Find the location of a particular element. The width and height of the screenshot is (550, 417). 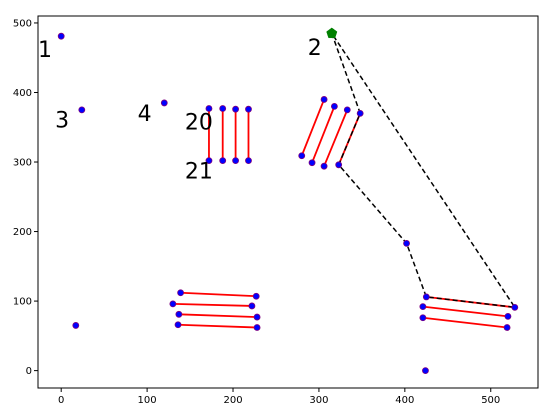

x-tick-label: 200 is located at coordinates (232, 400).